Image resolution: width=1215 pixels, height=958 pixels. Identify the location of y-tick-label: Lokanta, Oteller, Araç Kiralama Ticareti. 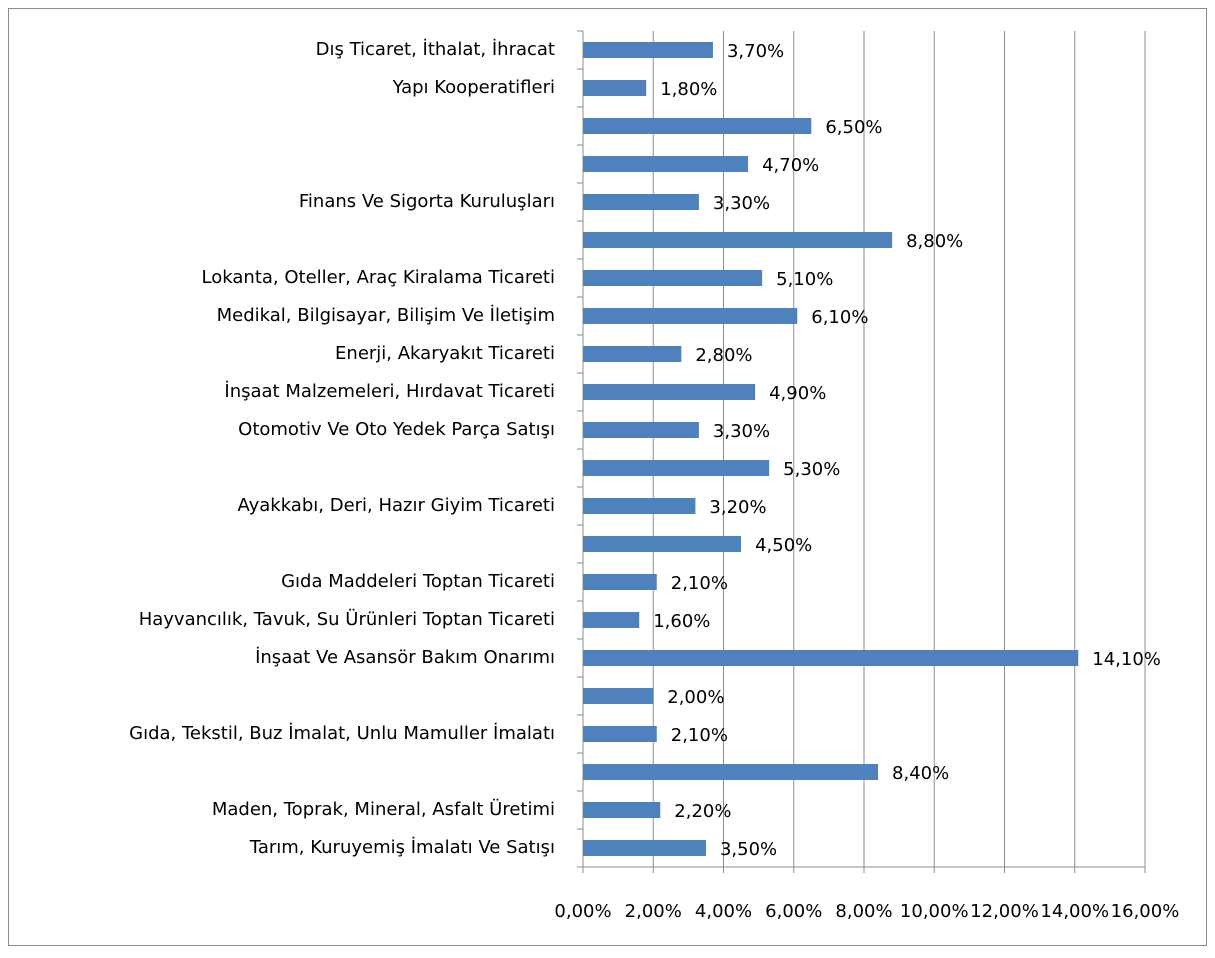
(378, 277).